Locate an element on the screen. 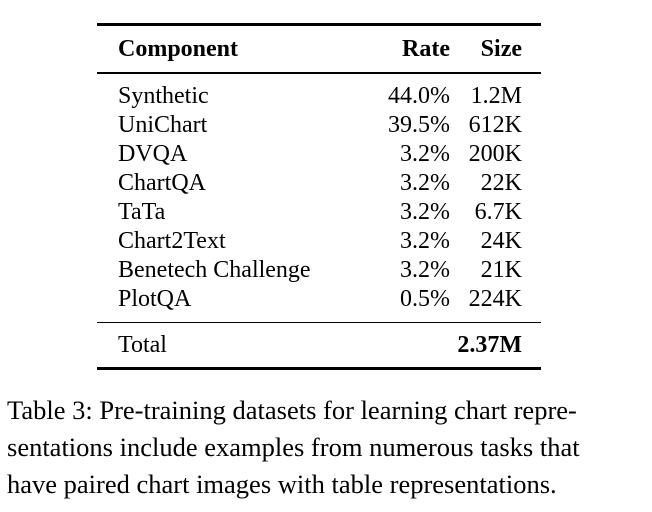  table-row: TaTa 3.2% 6.7K is located at coordinates (319, 212).